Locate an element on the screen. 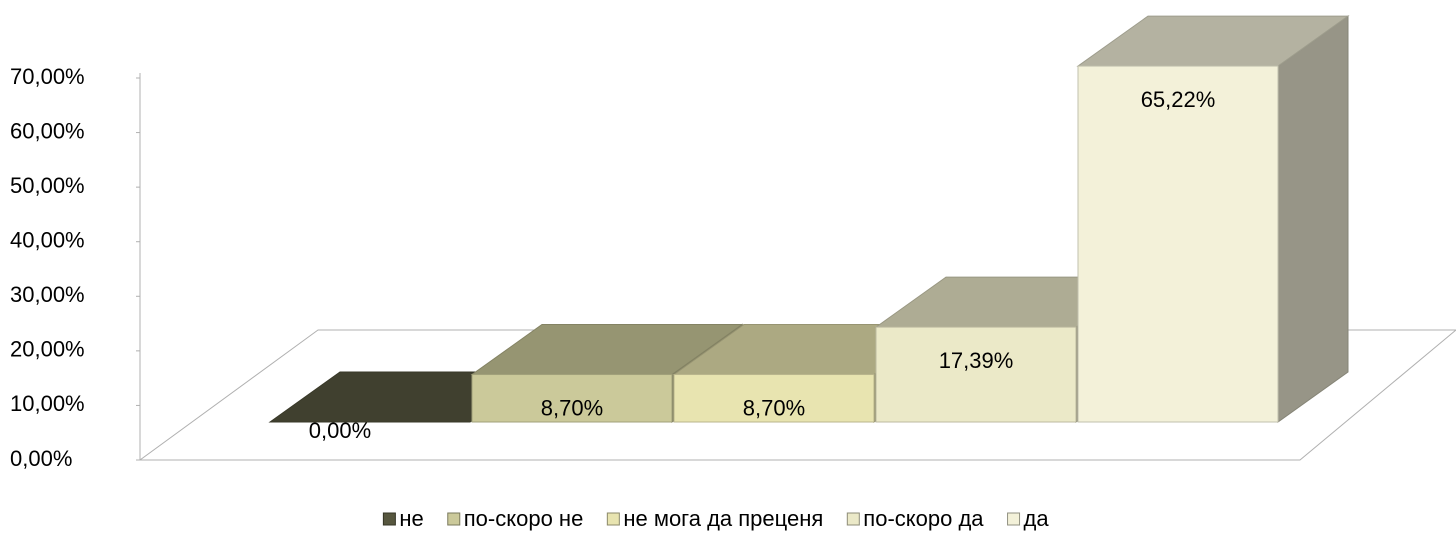 Image resolution: width=1456 pixels, height=534 pixels. data-label: 17,39% is located at coordinates (976, 360).